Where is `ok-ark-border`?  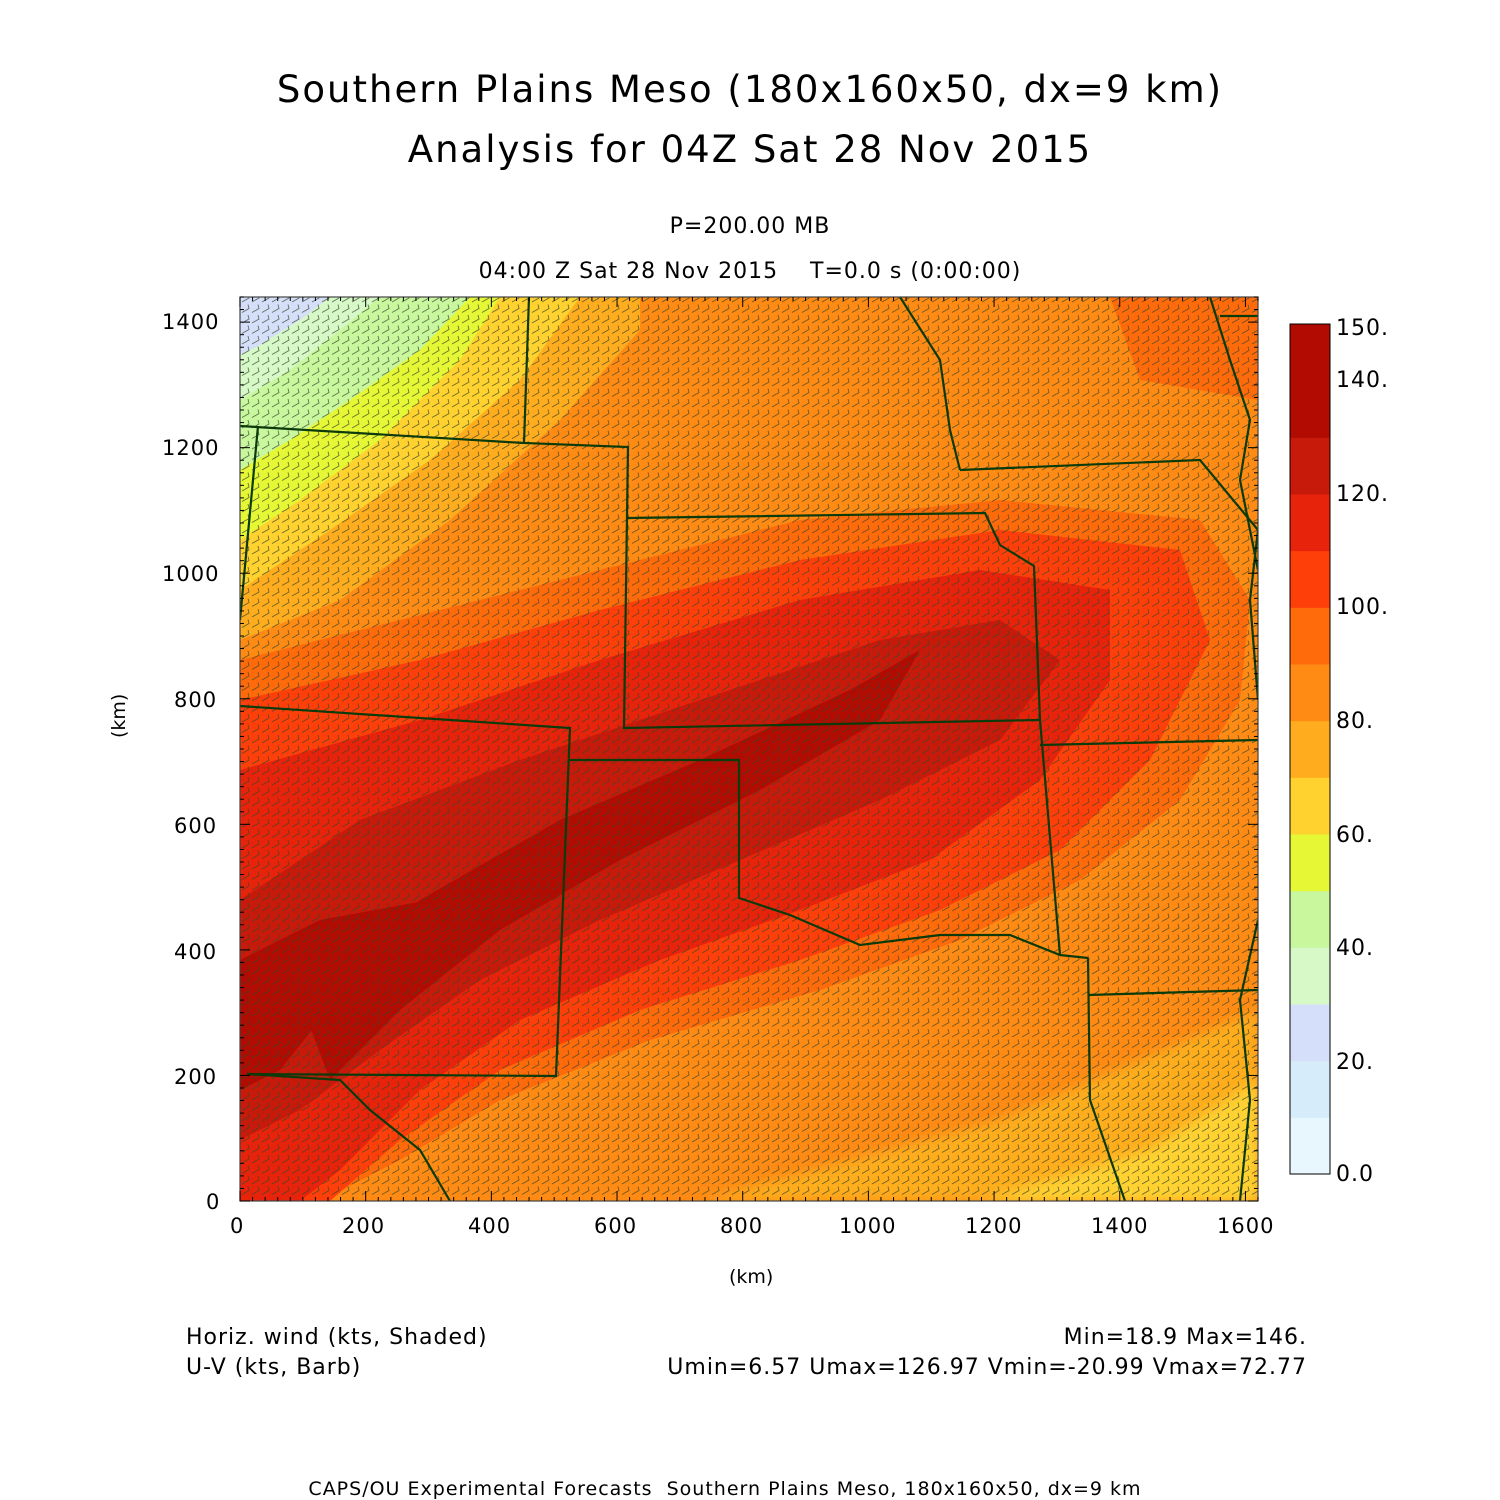 ok-ark-border is located at coordinates (1106, 1079).